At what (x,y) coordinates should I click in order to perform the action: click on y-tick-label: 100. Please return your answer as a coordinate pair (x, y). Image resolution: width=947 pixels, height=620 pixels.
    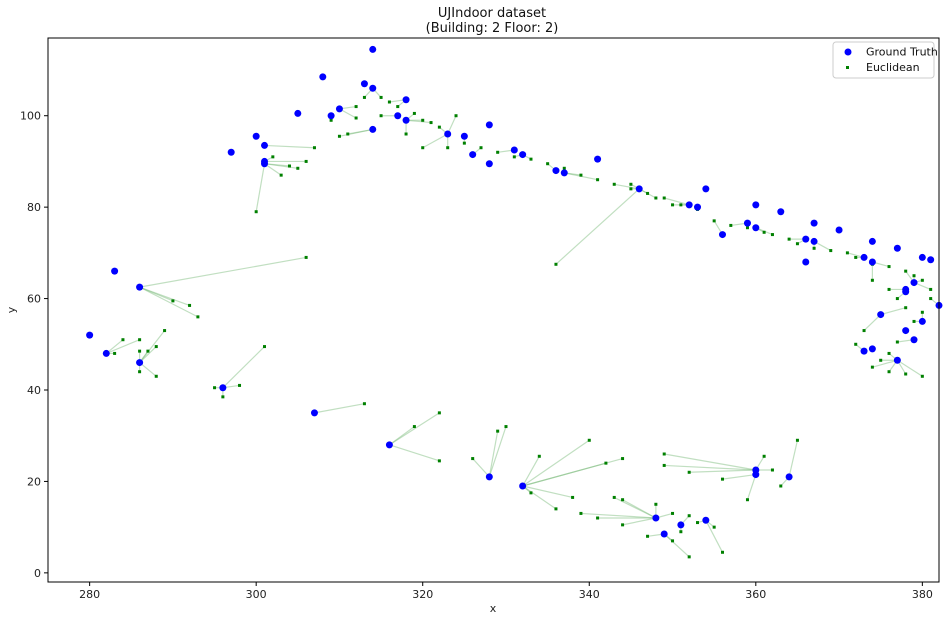
    Looking at the image, I should click on (30, 116).